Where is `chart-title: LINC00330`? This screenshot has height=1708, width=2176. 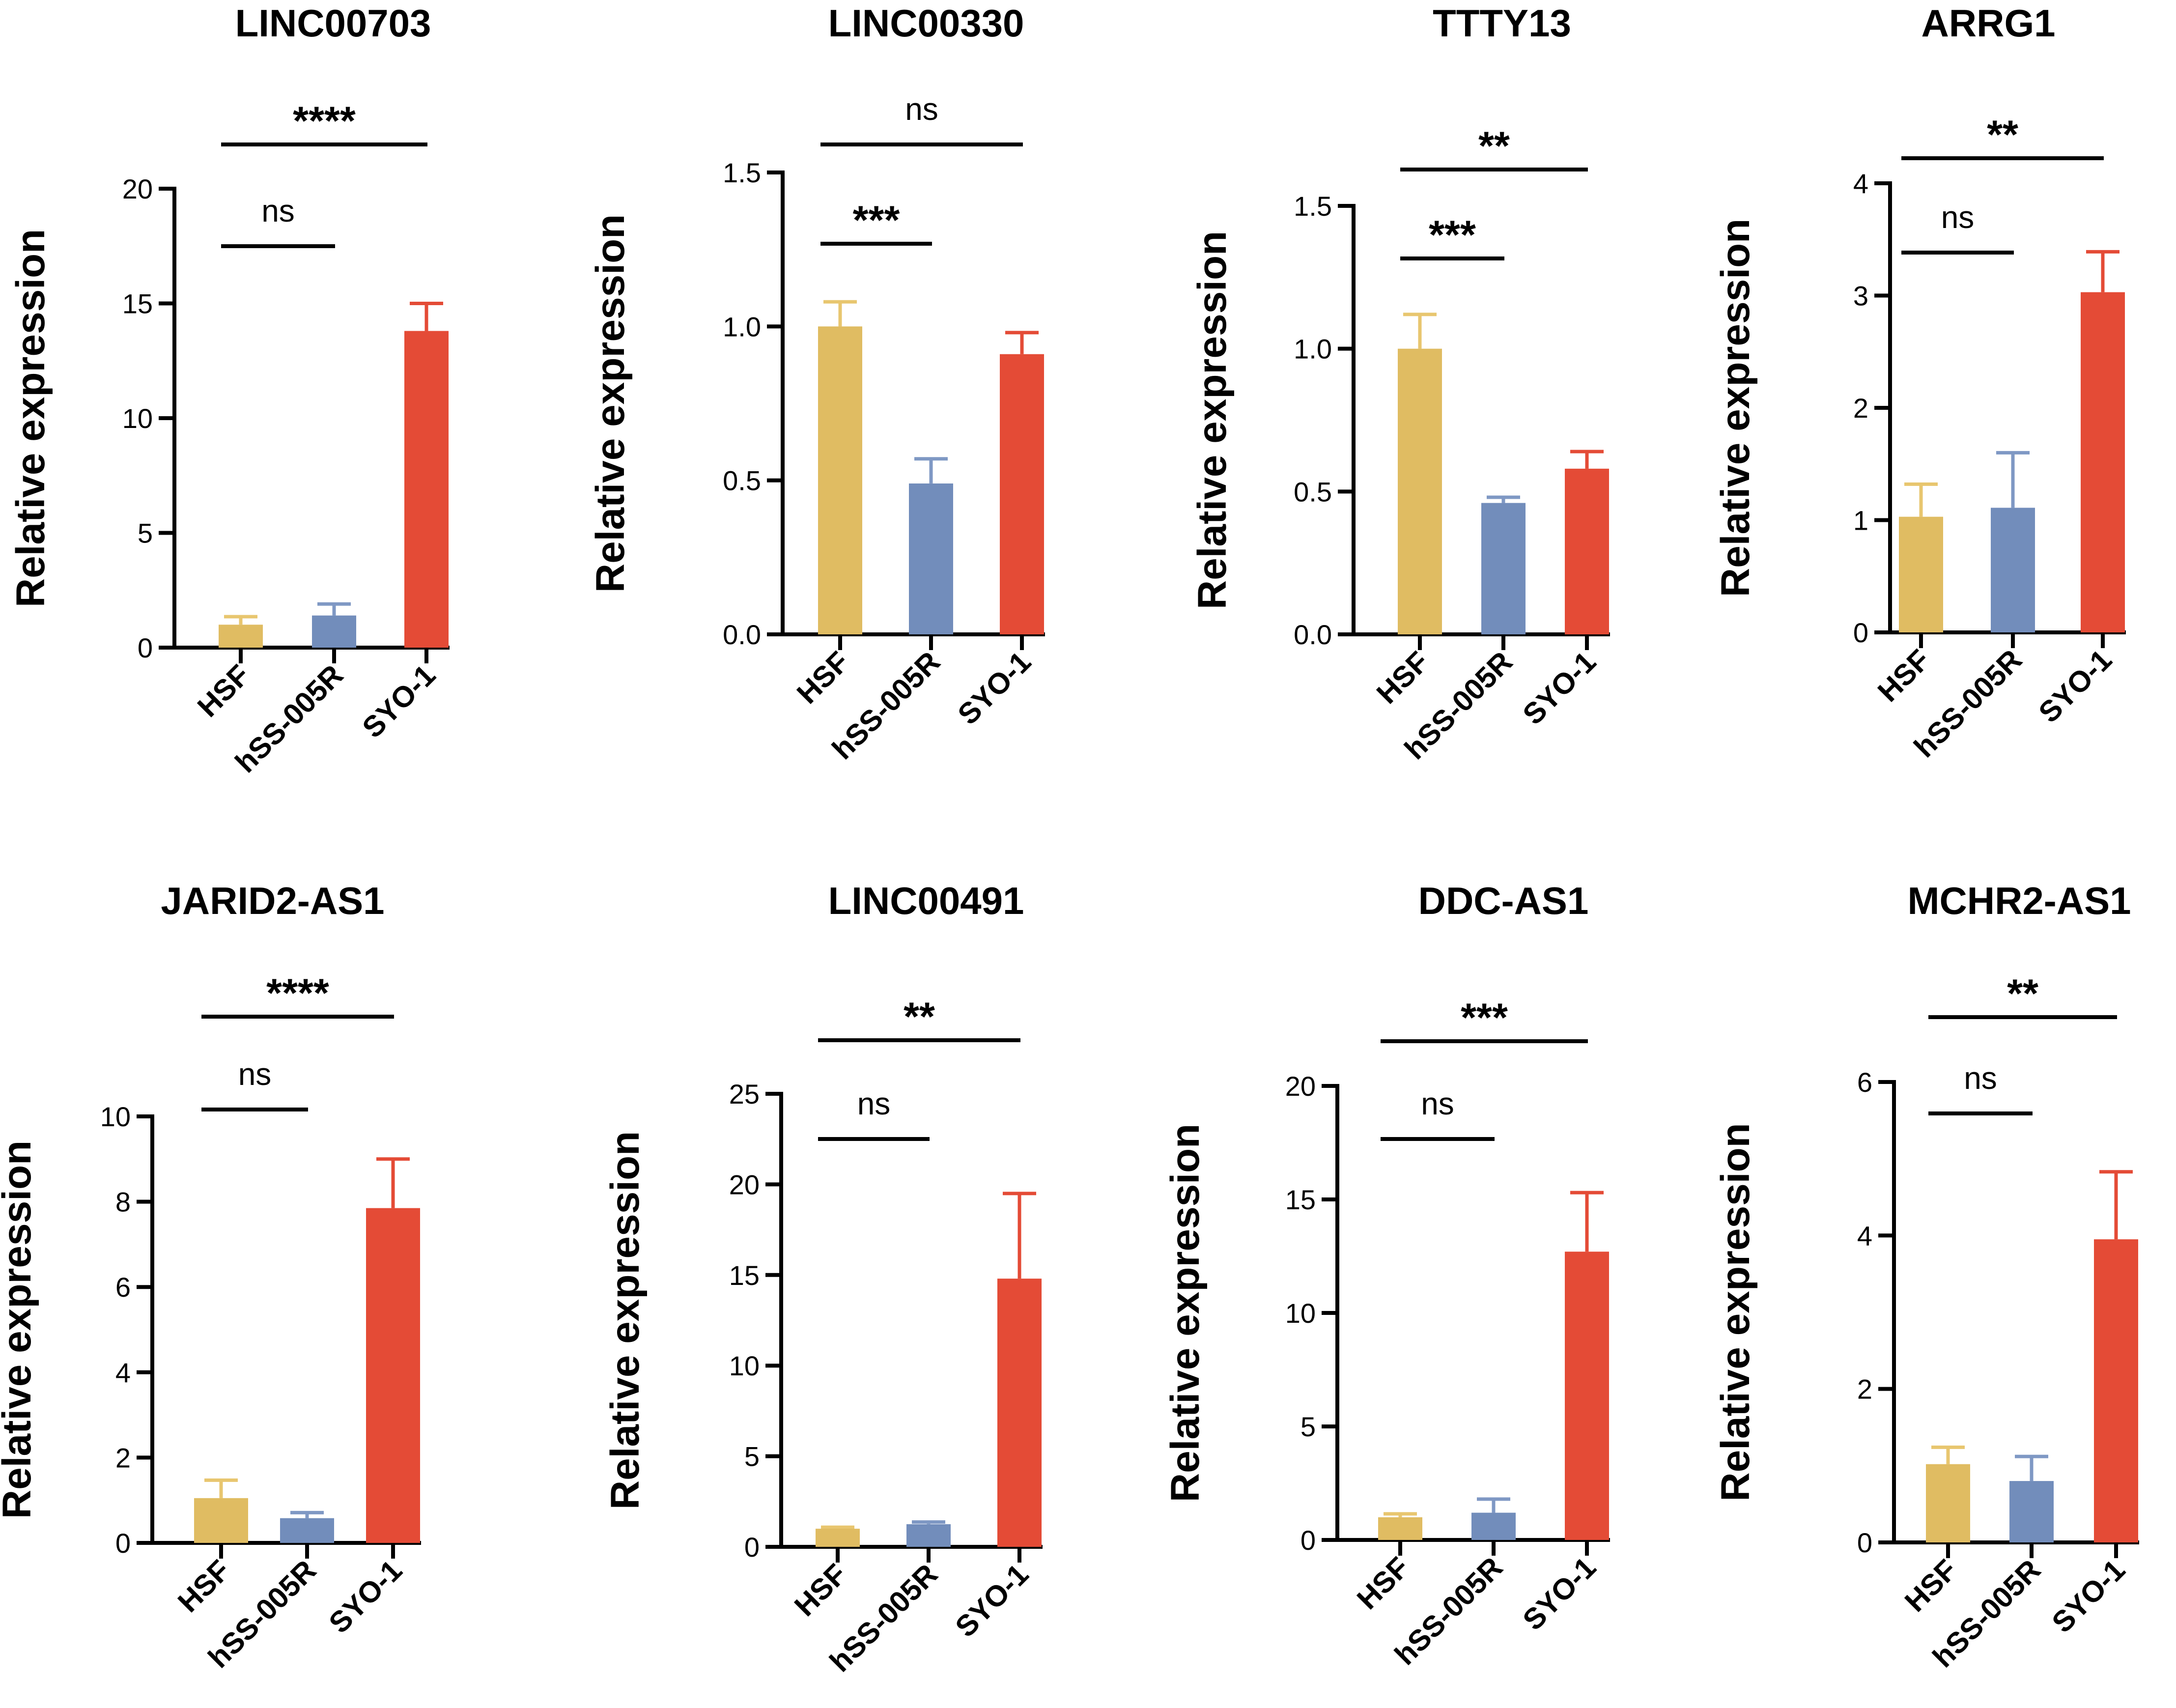
chart-title: LINC00330 is located at coordinates (926, 23).